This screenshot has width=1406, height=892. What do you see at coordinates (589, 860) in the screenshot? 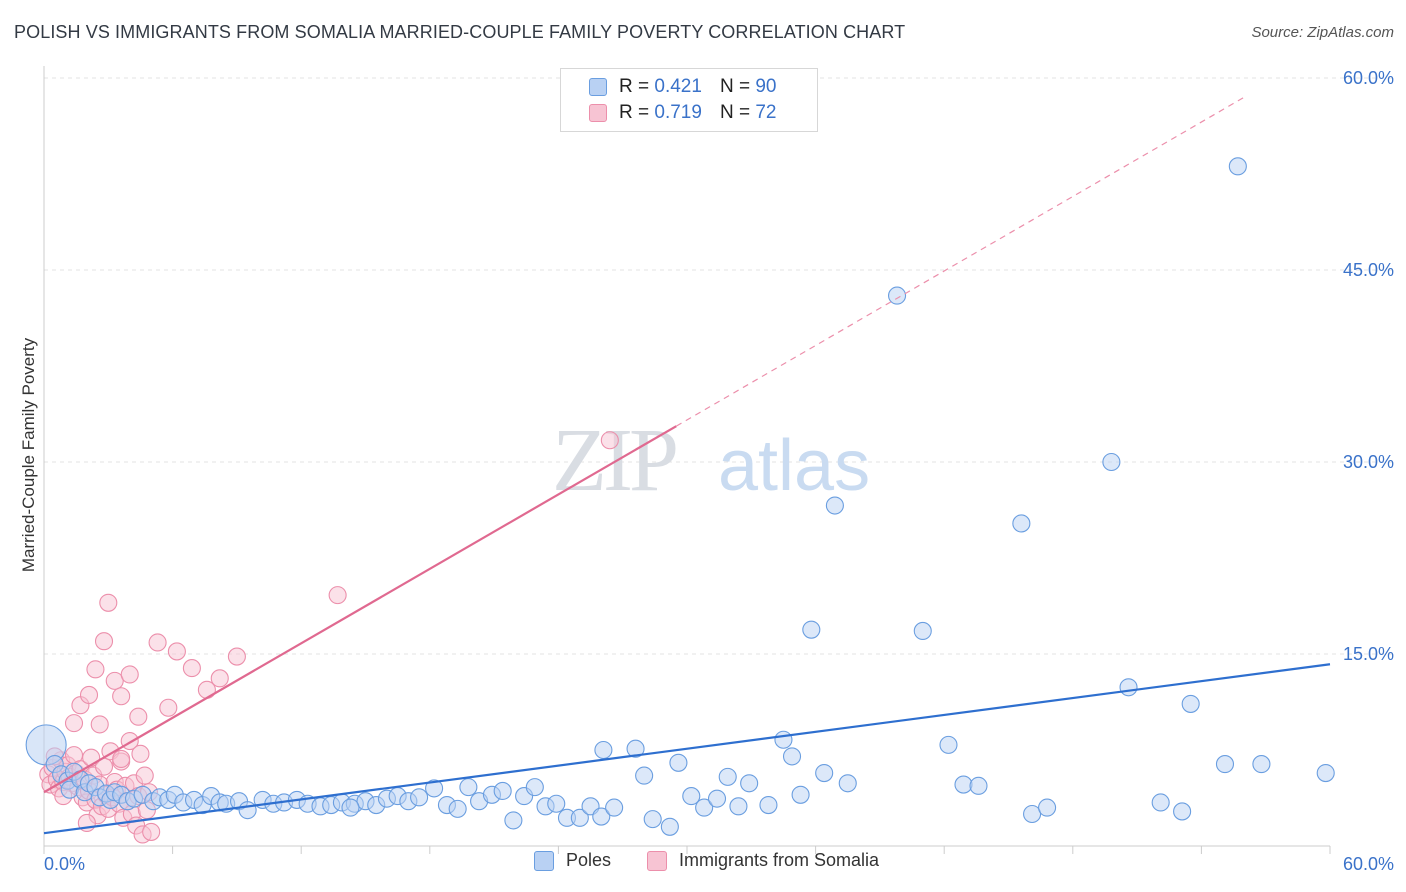
I see `series-label-poles: Poles` at bounding box center [589, 860].